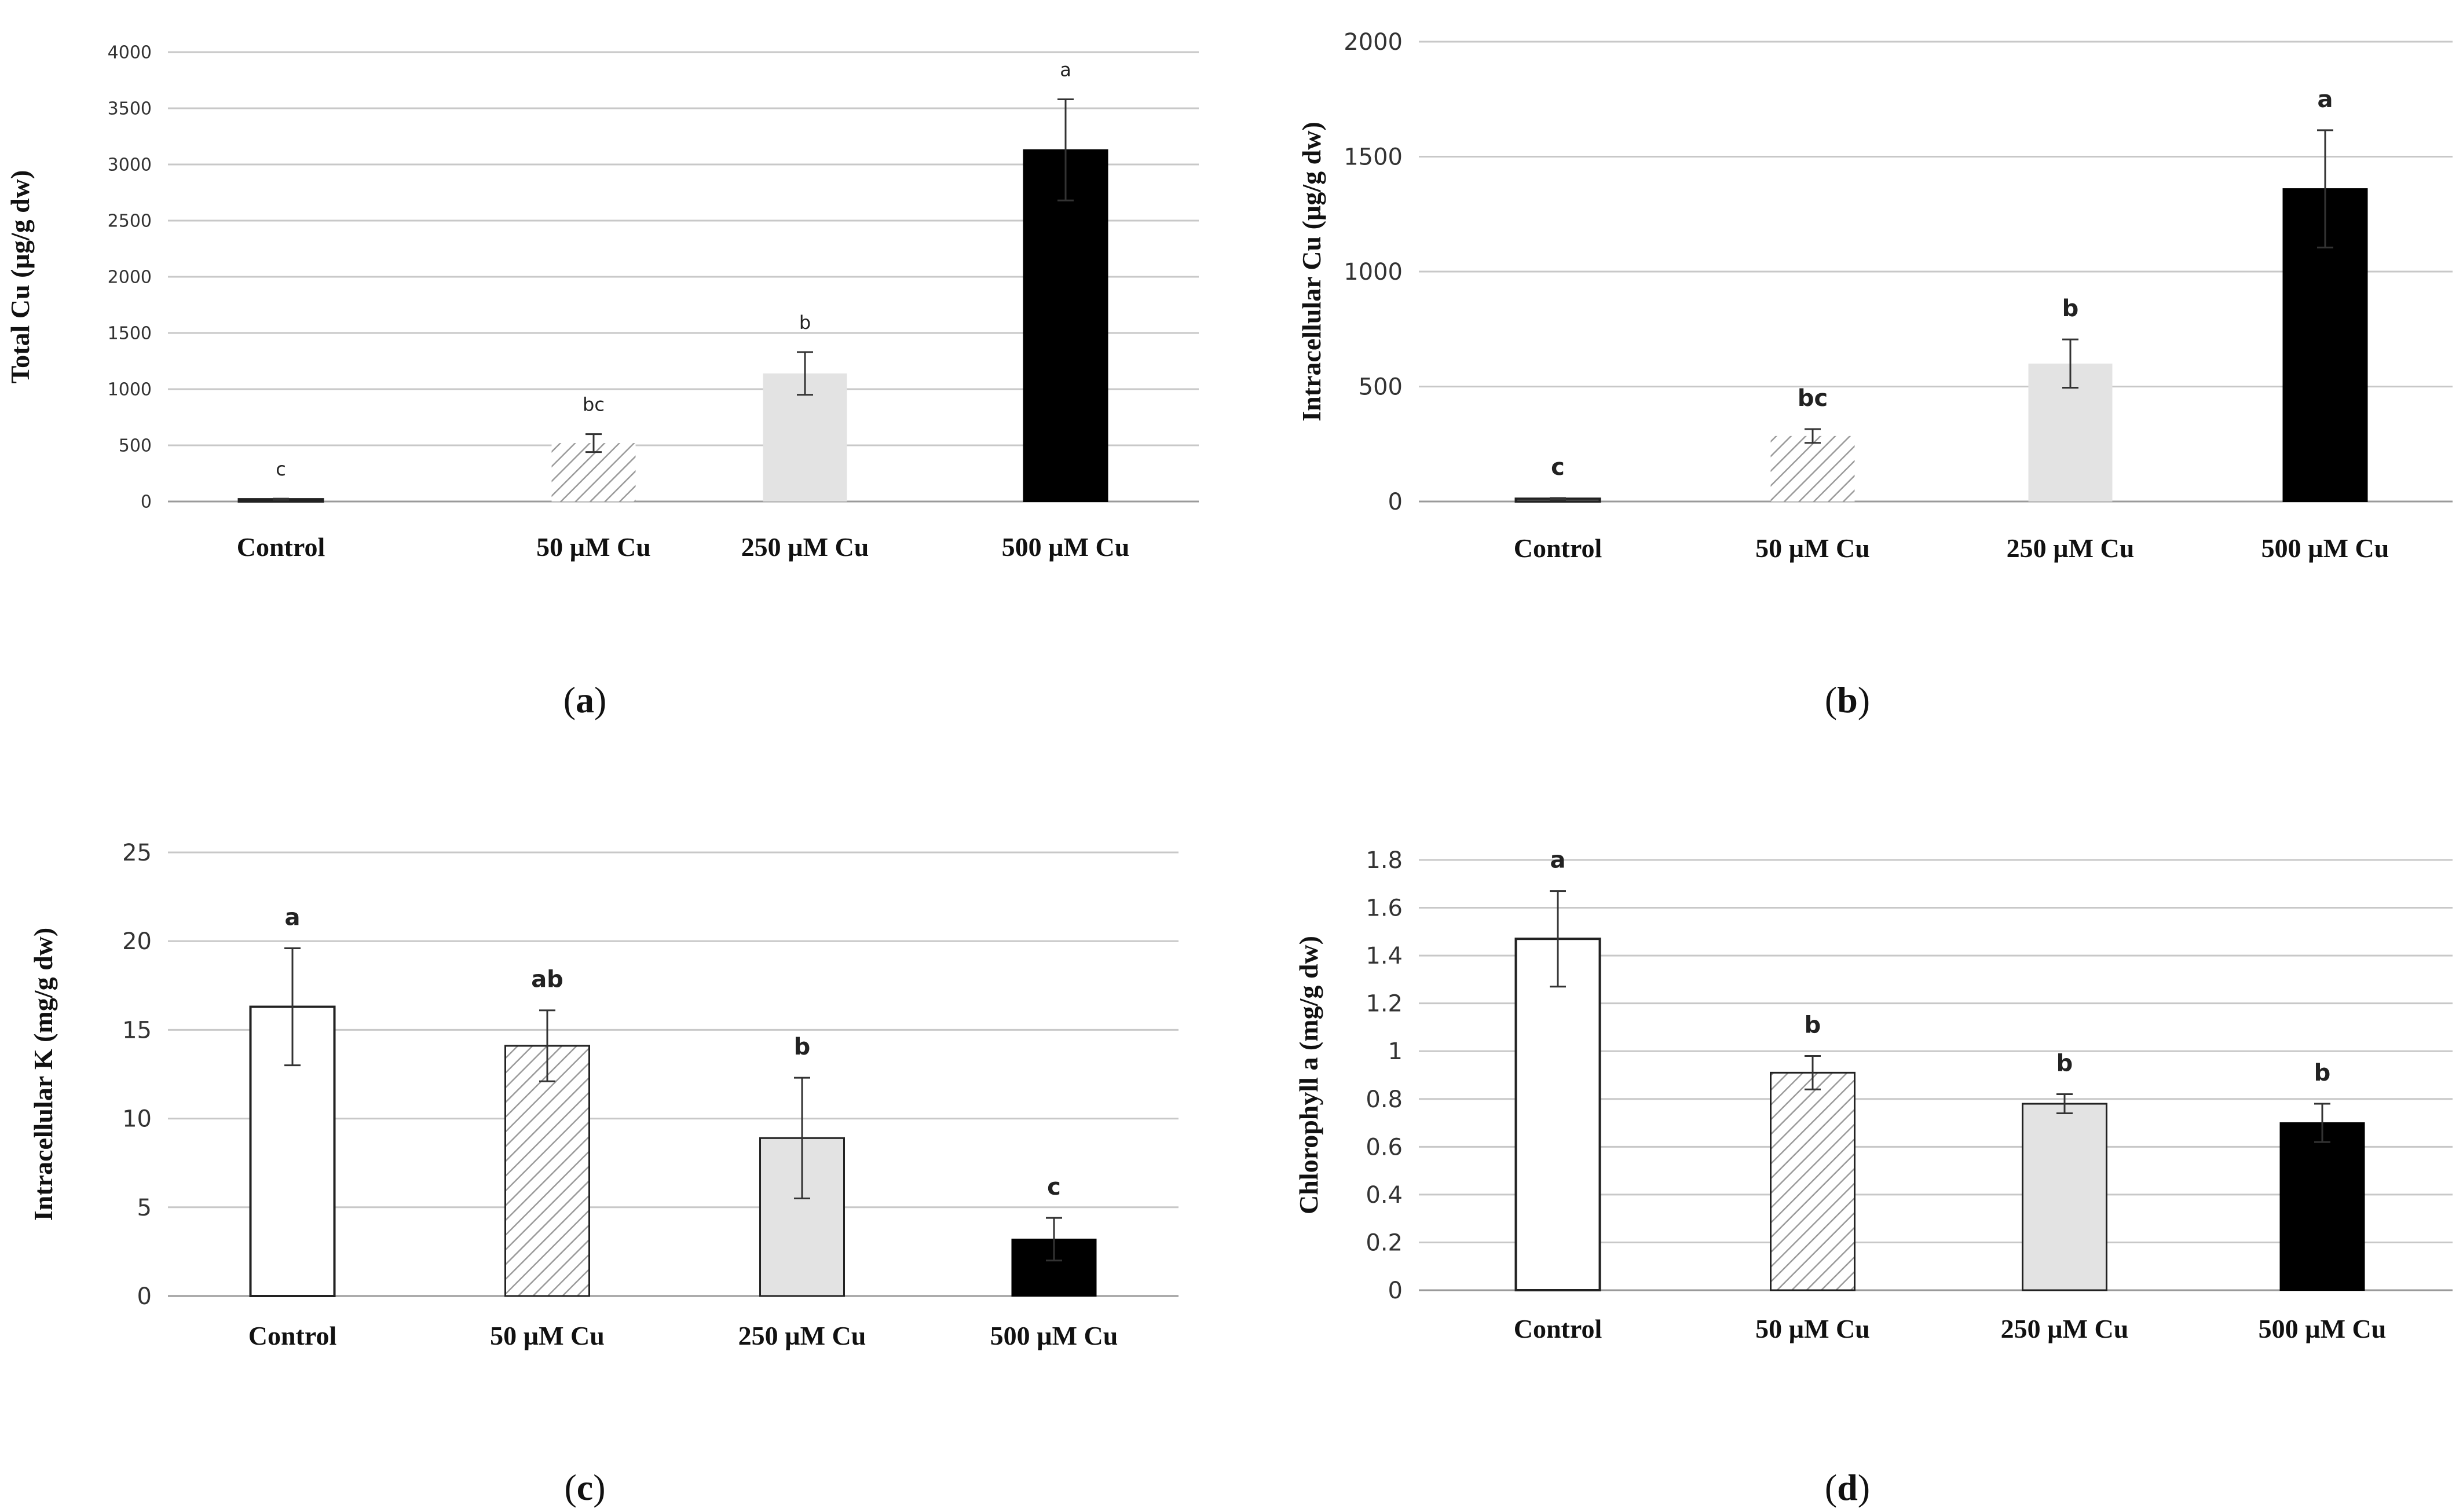  I want to click on y-tick-label: 2500, so click(130, 221).